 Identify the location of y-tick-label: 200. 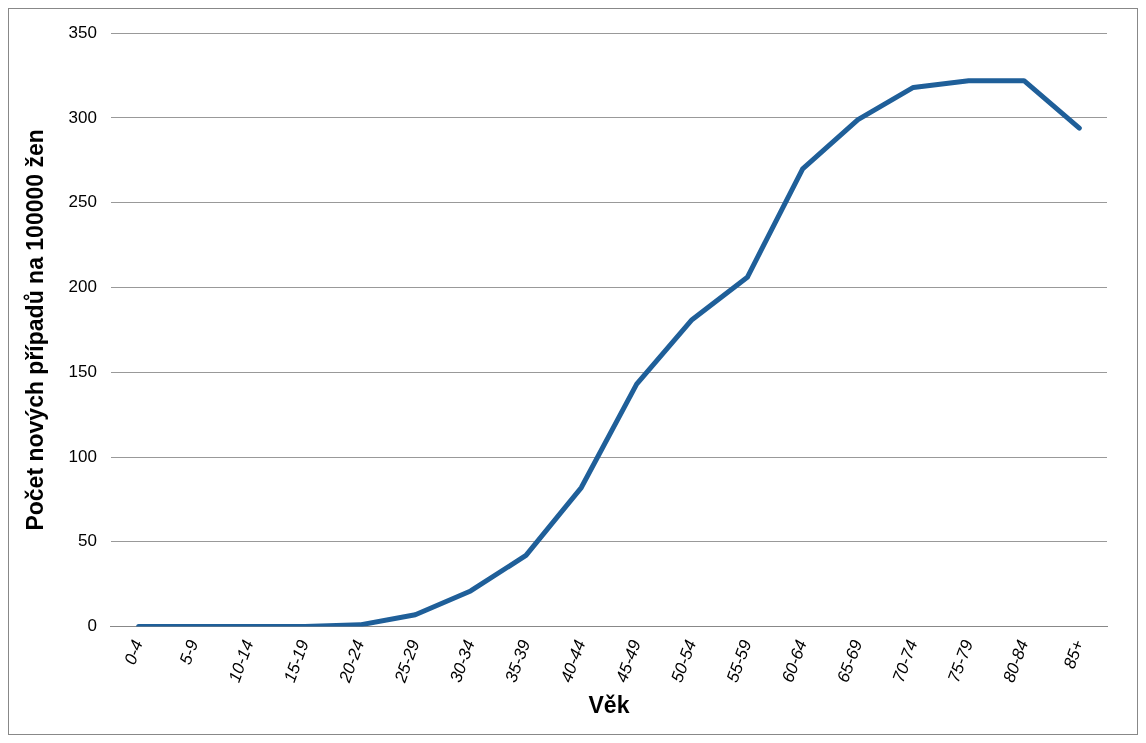
(82, 287).